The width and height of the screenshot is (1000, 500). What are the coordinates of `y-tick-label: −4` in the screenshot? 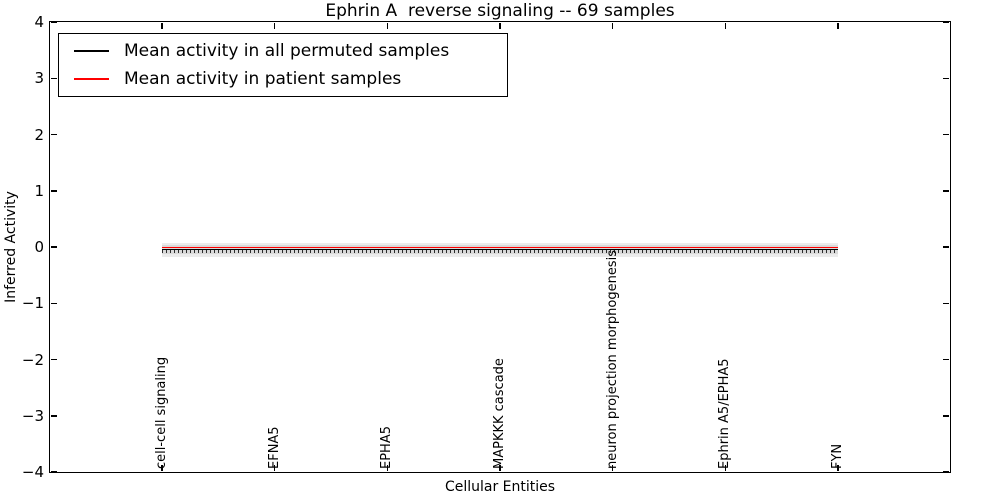 It's located at (32, 472).